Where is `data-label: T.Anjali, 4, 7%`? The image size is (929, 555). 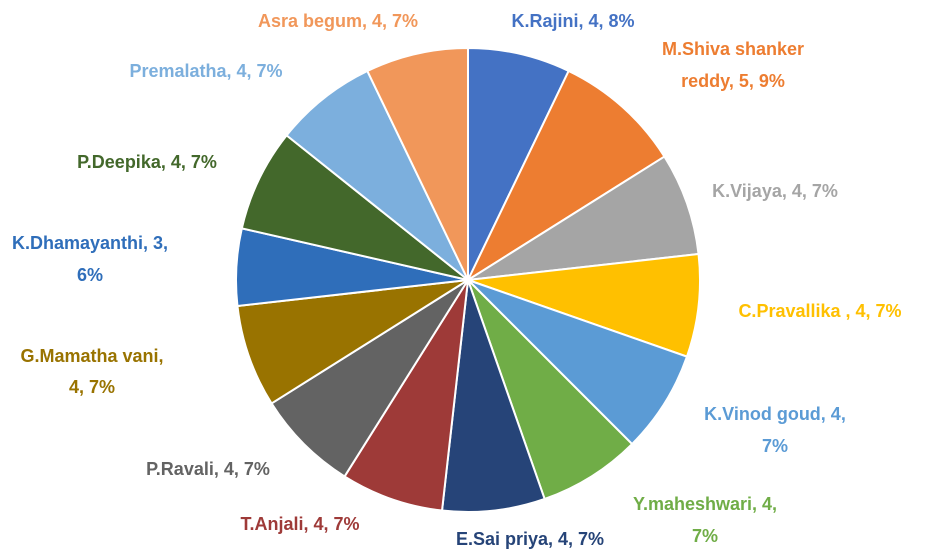
data-label: T.Anjali, 4, 7% is located at coordinates (299, 524).